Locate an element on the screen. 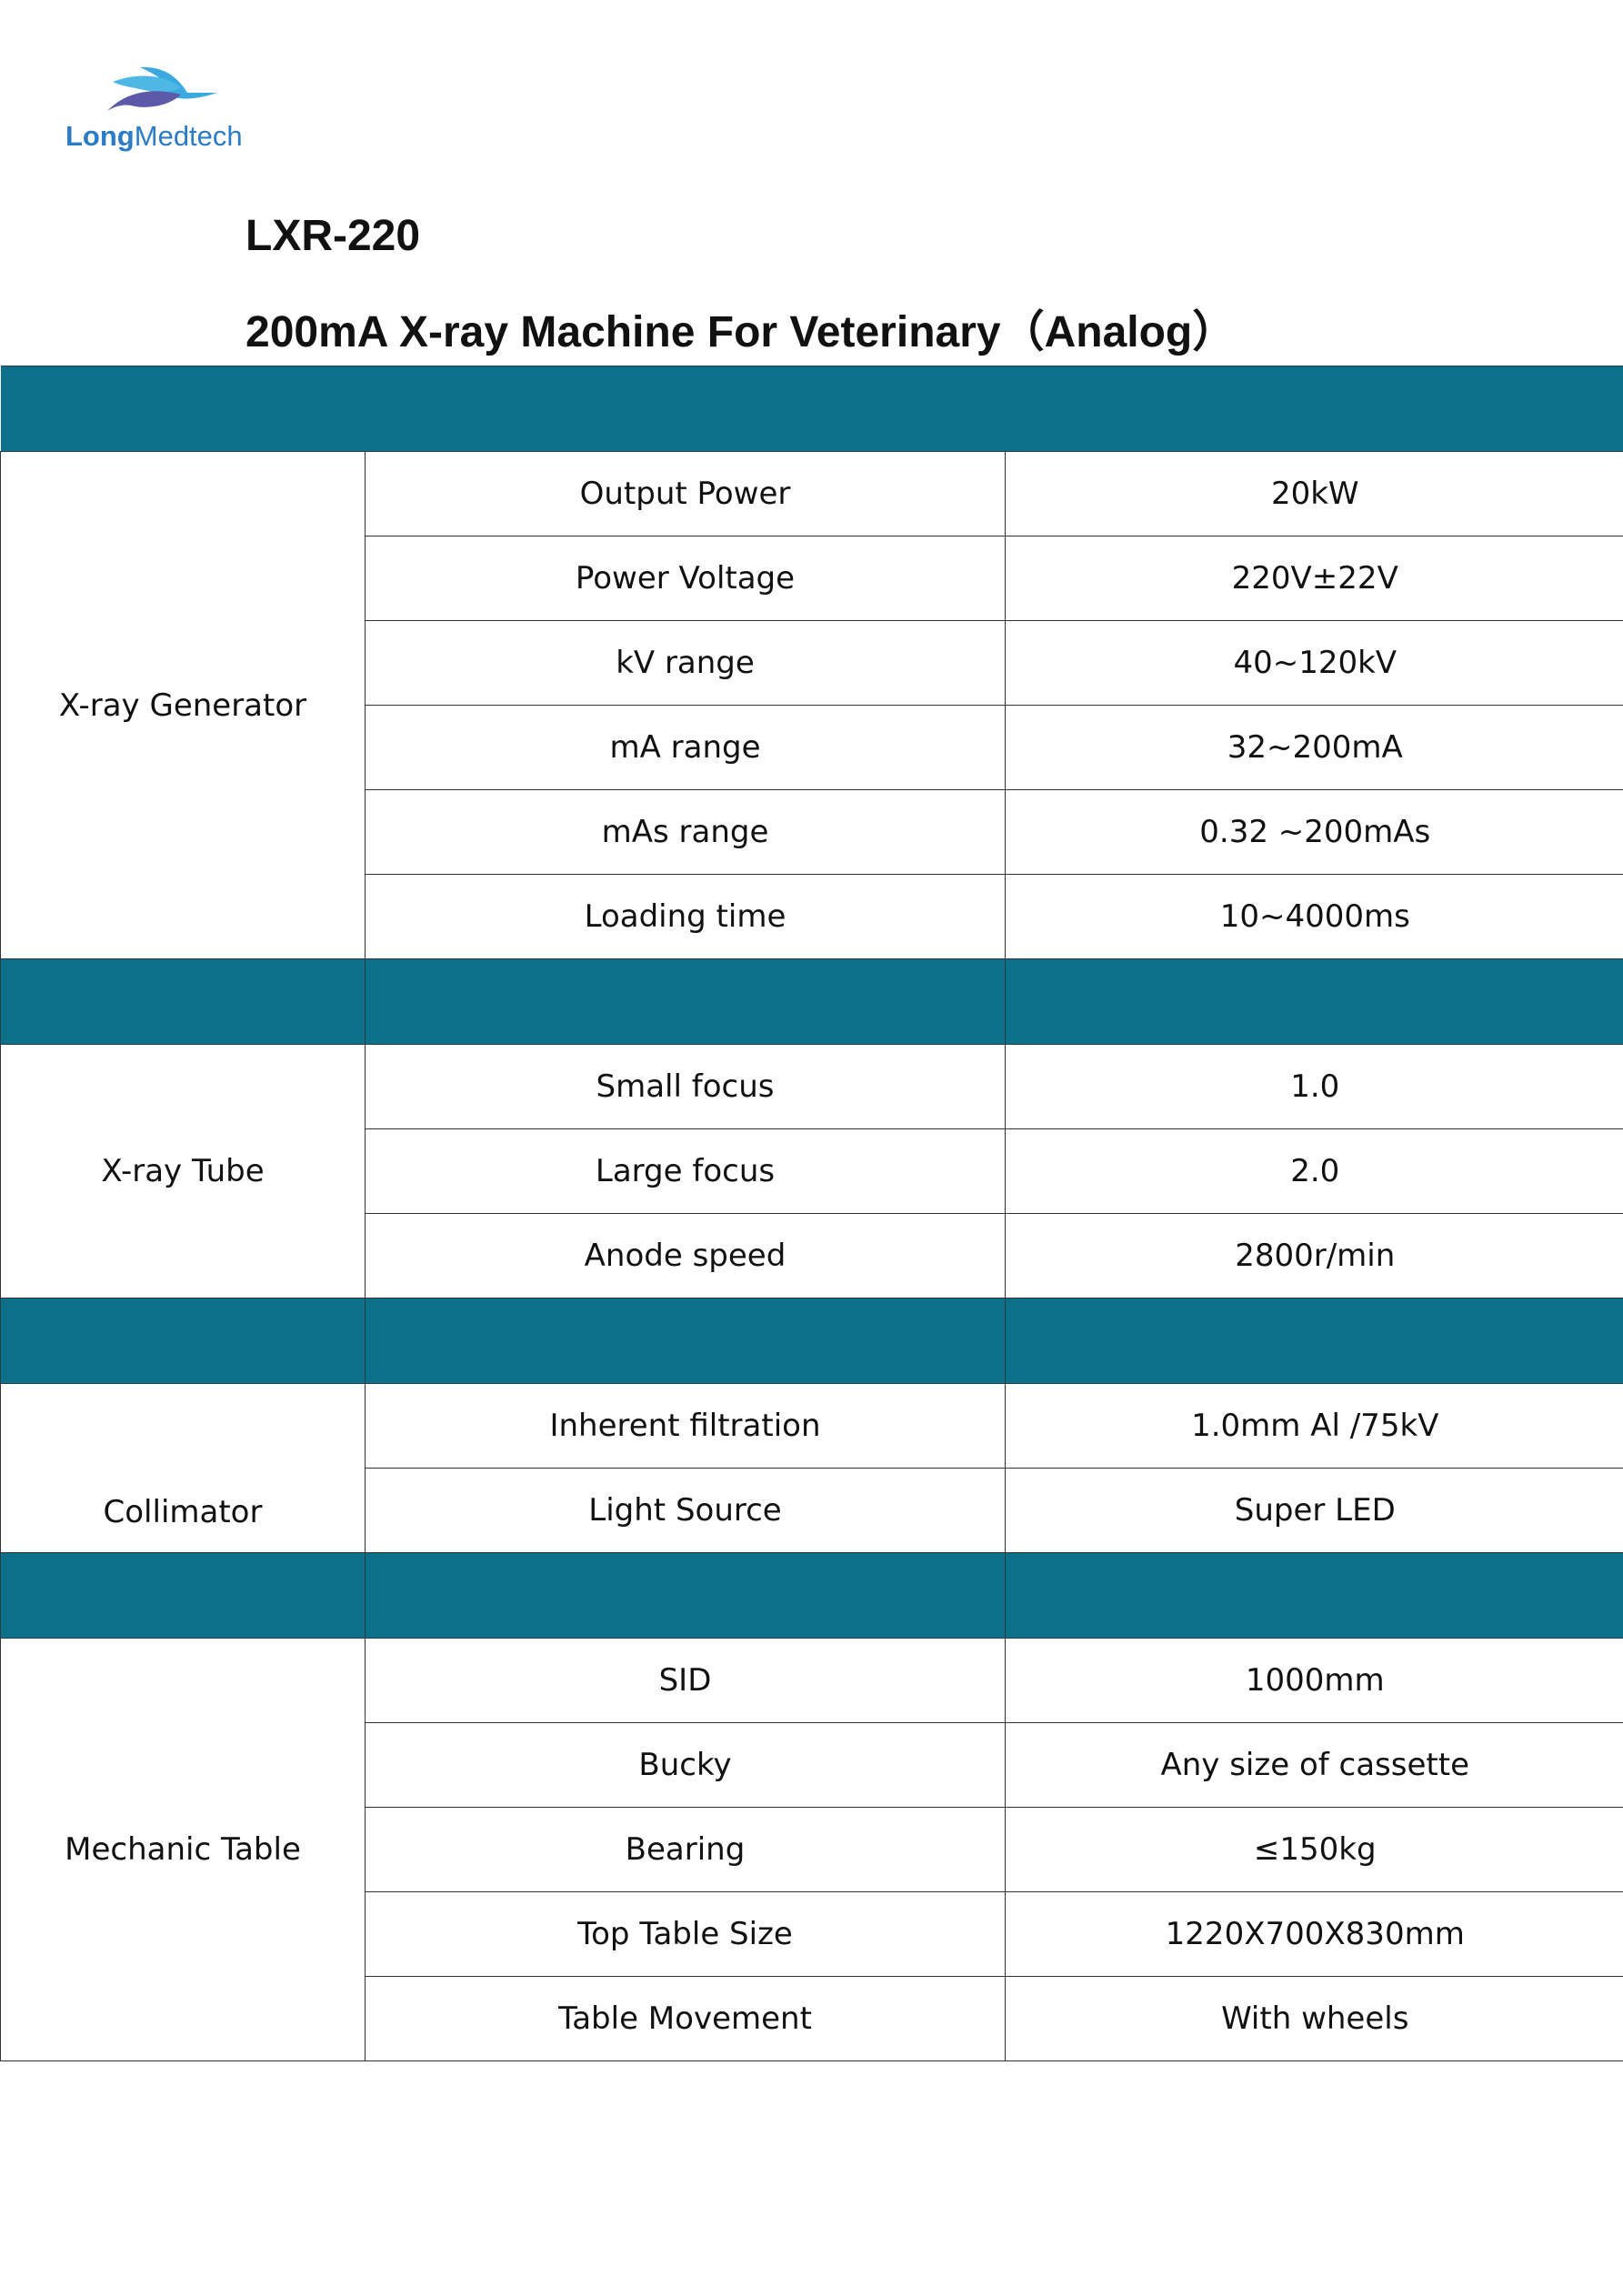 The height and width of the screenshot is (2296, 1623). category-cell: X-ray Tube is located at coordinates (183, 1171).